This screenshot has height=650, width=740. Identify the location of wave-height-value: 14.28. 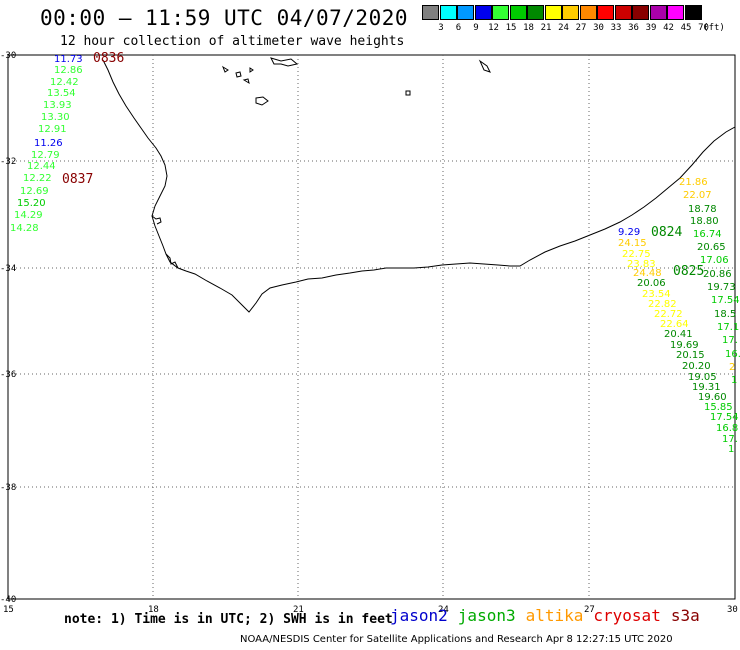
(24, 228).